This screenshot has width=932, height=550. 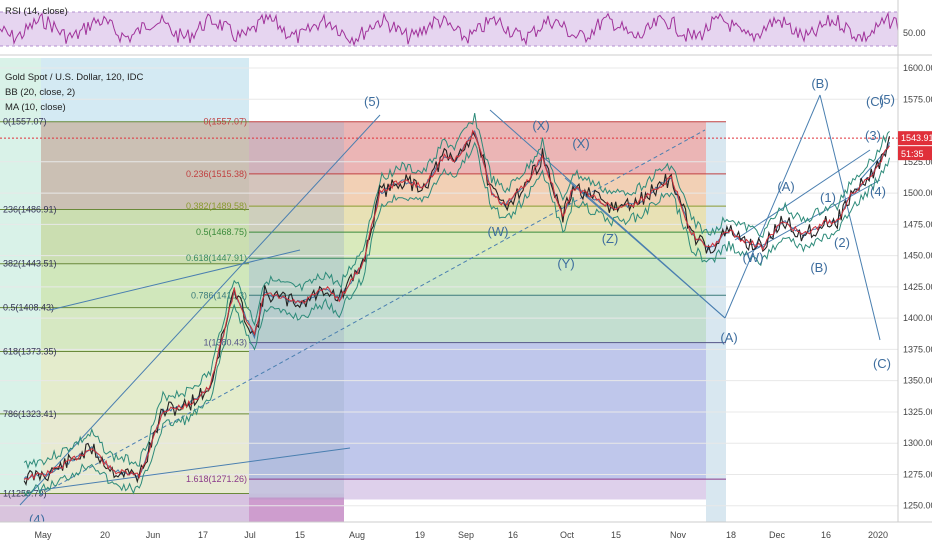 I want to click on price-tick-label: 1375.00, so click(x=917, y=349).